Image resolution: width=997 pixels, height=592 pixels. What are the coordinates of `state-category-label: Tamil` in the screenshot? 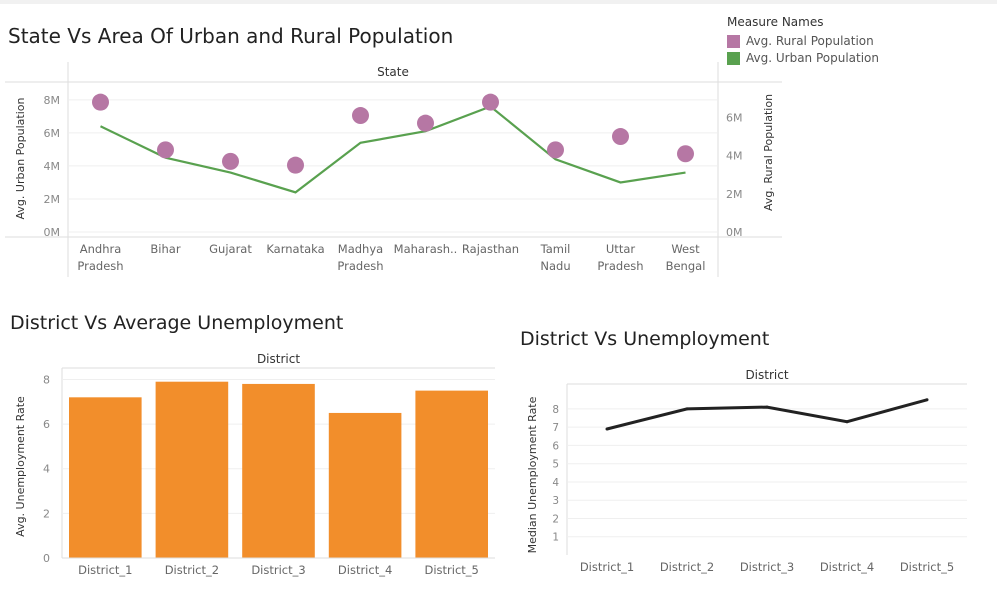 It's located at (555, 249).